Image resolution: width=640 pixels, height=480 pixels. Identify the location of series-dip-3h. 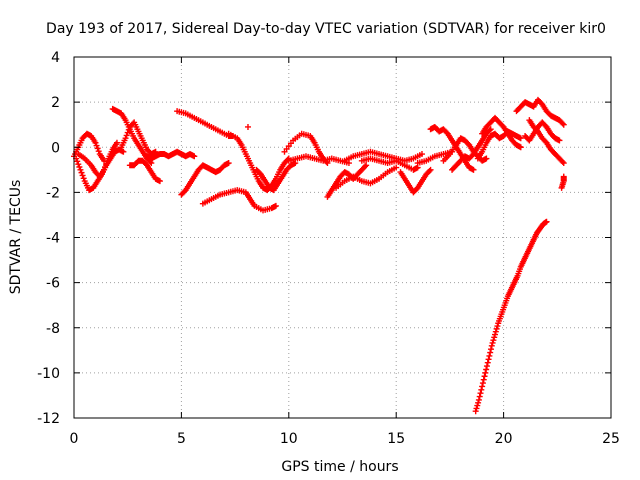
(144, 171).